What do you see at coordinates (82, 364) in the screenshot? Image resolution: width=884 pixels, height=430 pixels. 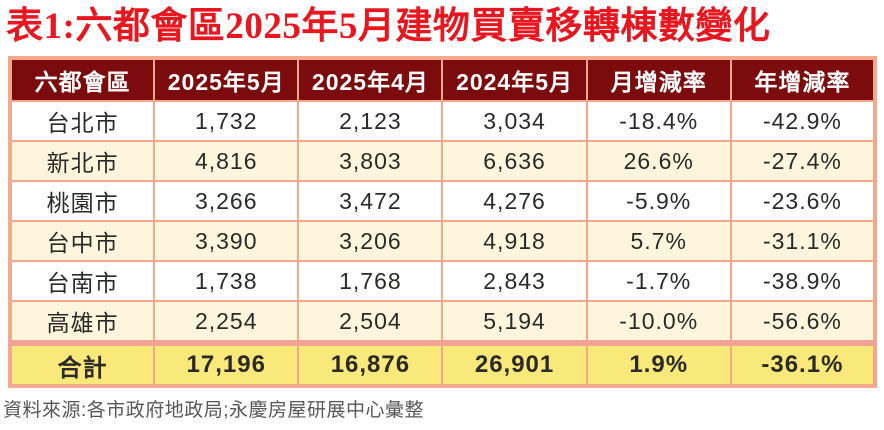 I see `cell-total-label: 合計` at bounding box center [82, 364].